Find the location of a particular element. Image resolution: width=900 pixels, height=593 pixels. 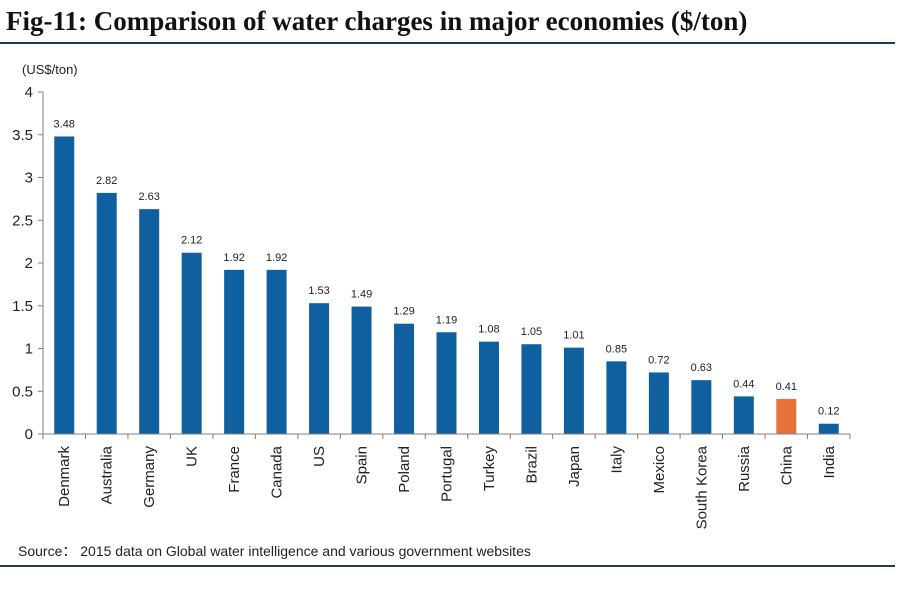

category-label: Mexico is located at coordinates (659, 470).